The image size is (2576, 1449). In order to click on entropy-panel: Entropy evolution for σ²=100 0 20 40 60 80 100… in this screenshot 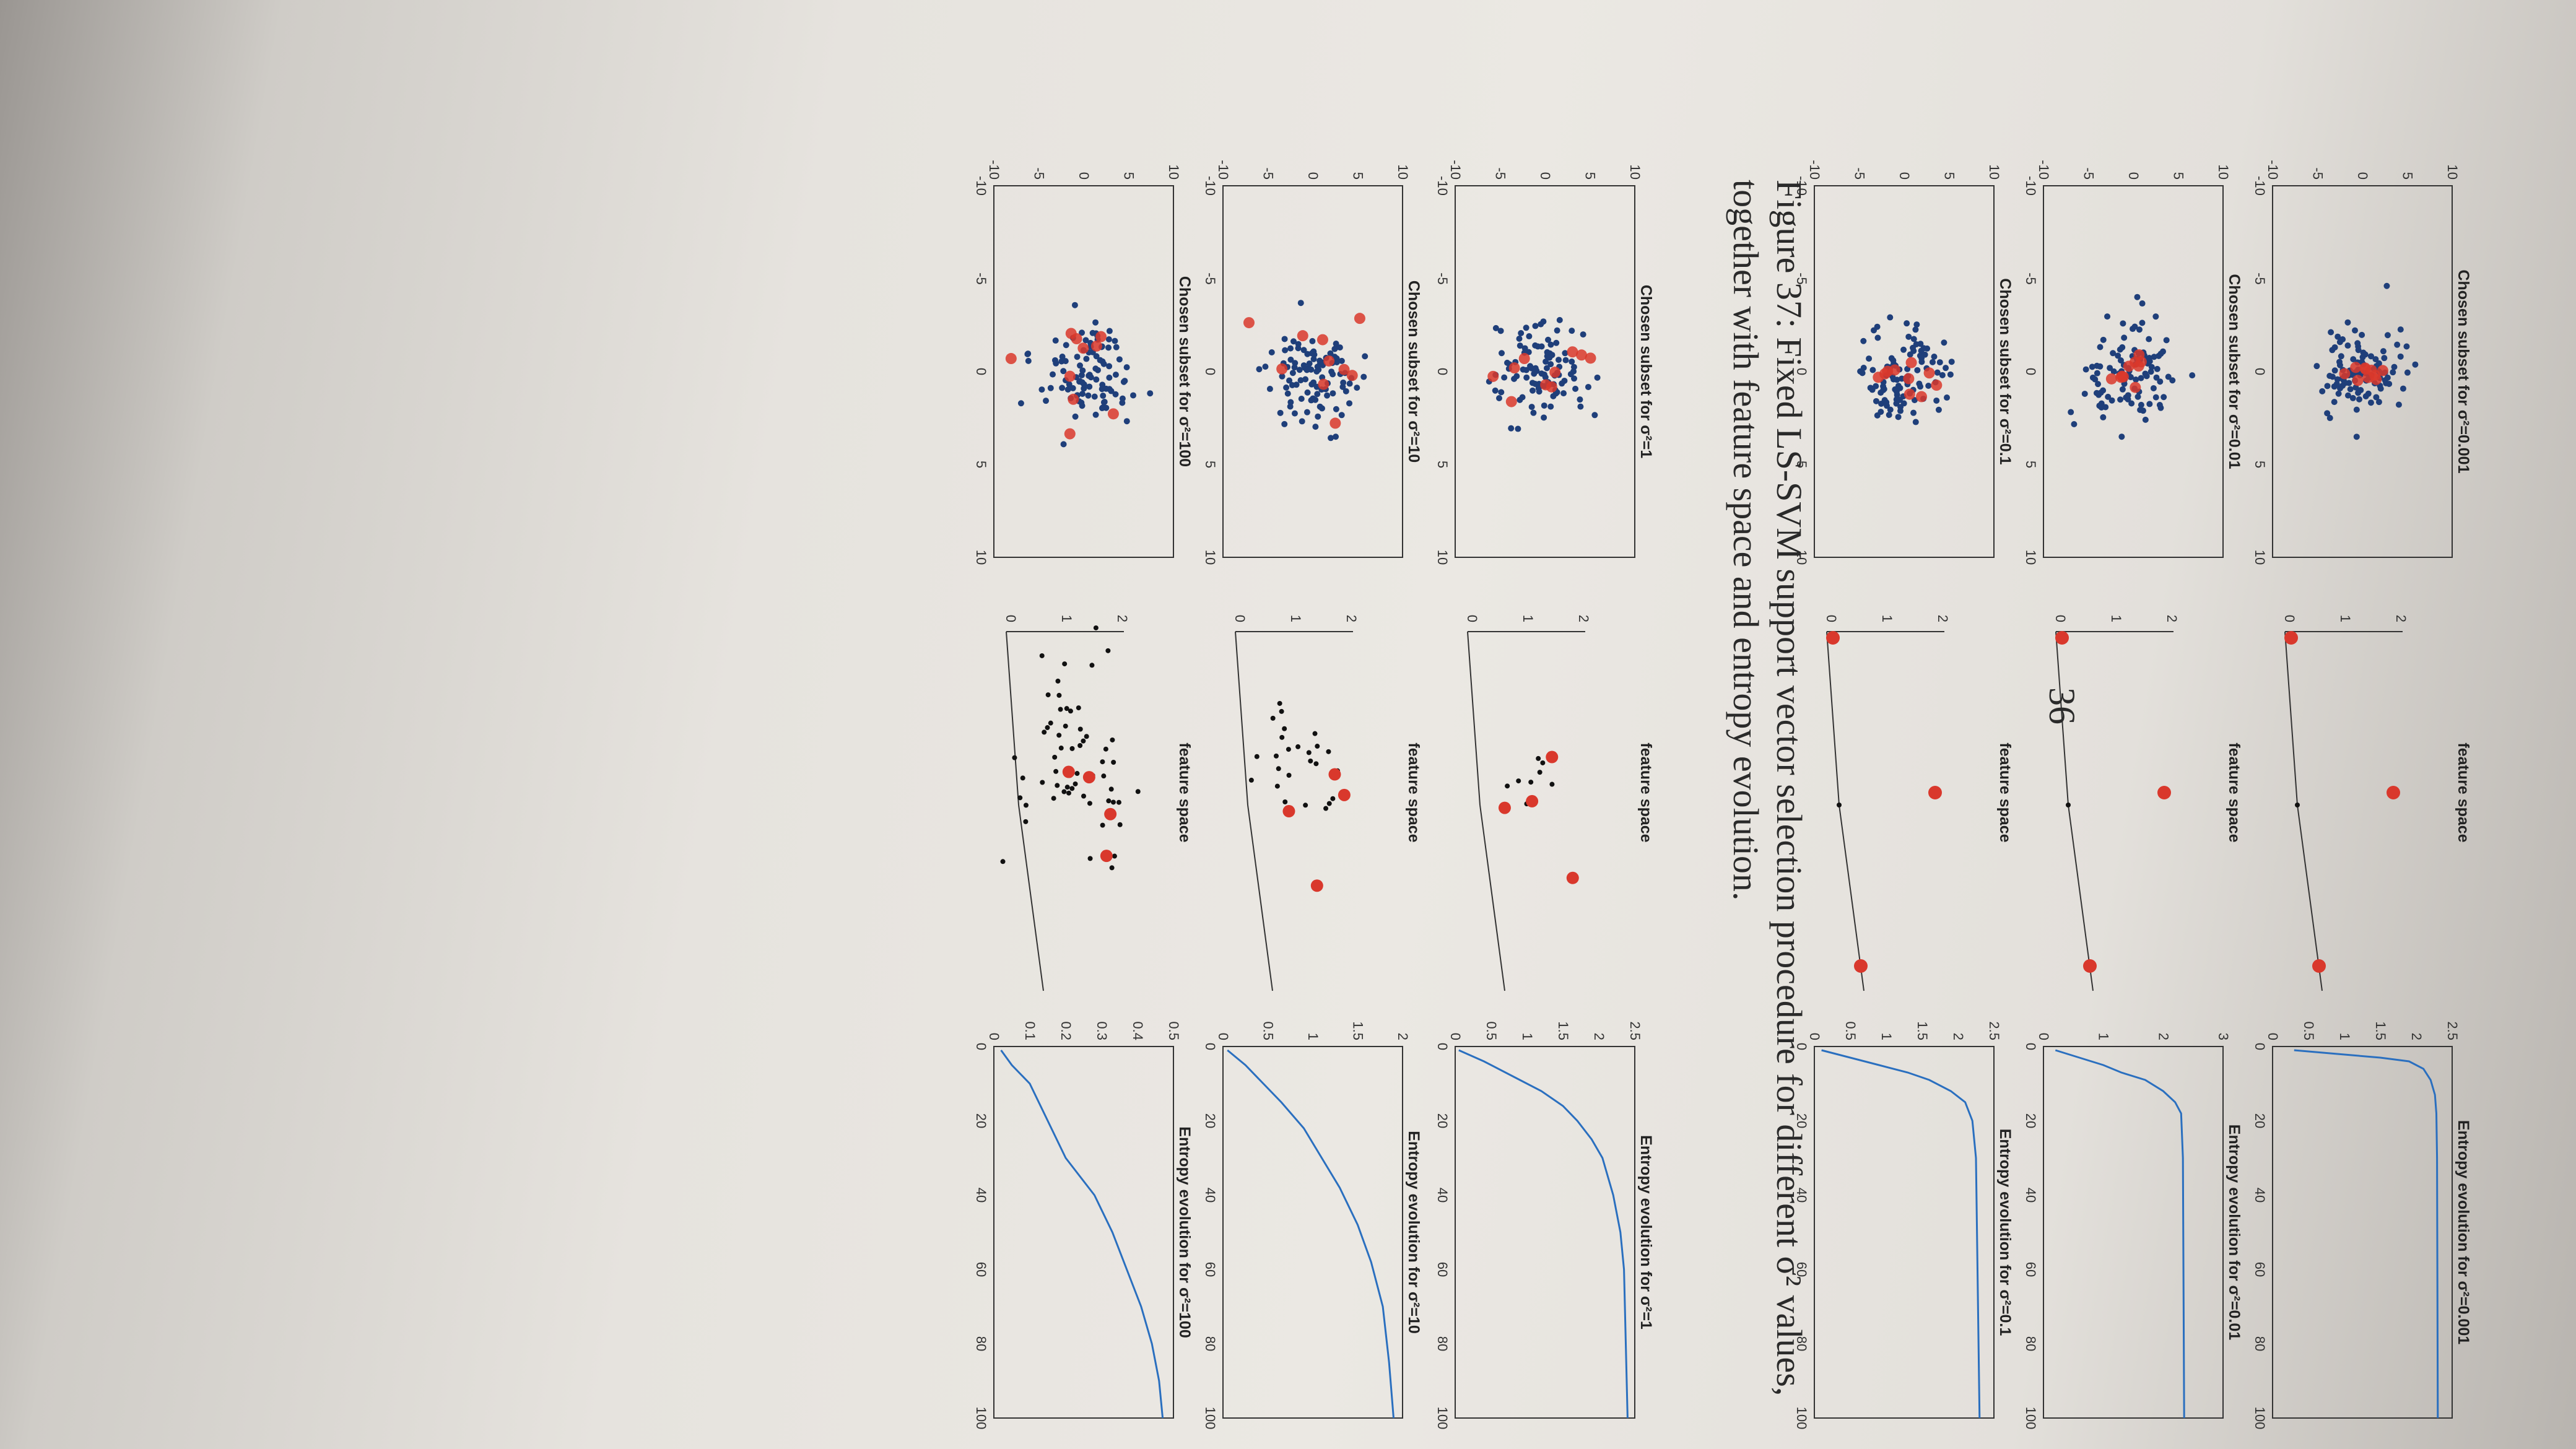, I will do `click(1083, 1225)`.